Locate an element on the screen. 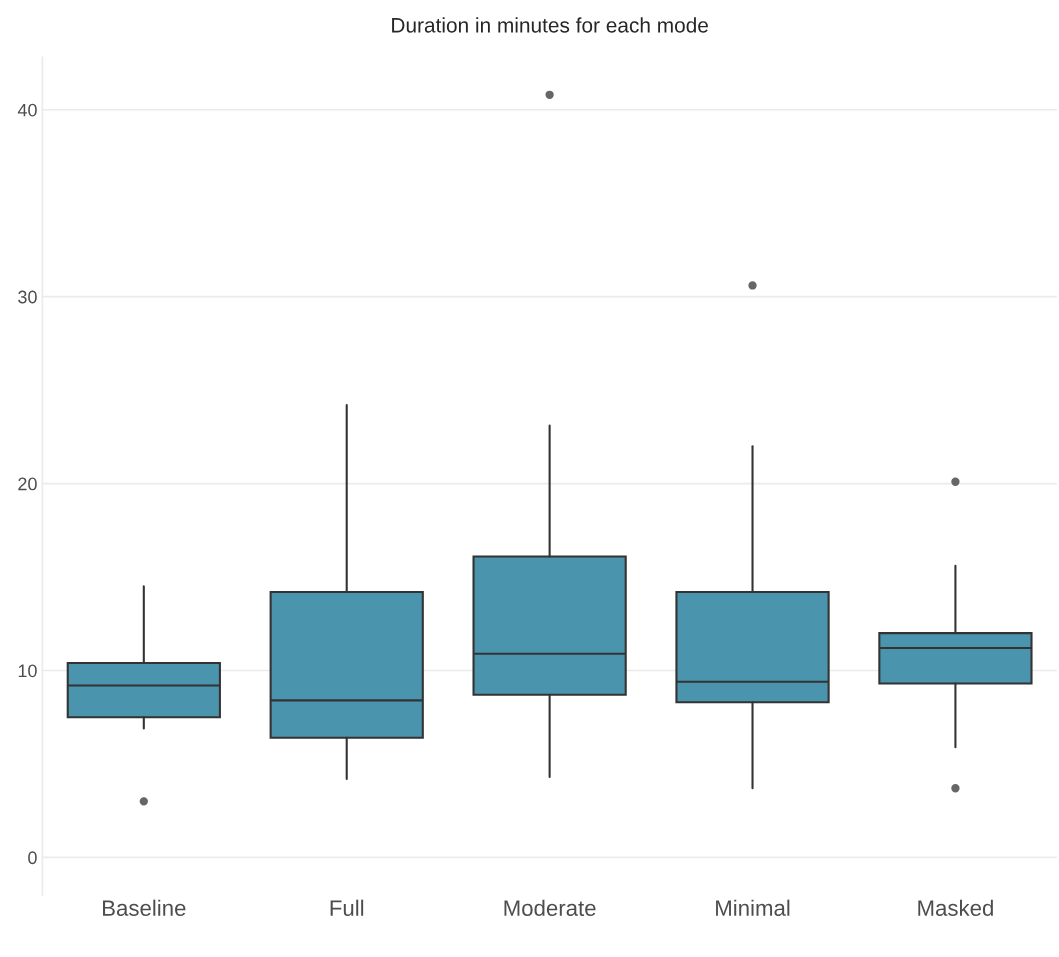 The width and height of the screenshot is (1059, 957). x-tick-label: Full is located at coordinates (347, 907).